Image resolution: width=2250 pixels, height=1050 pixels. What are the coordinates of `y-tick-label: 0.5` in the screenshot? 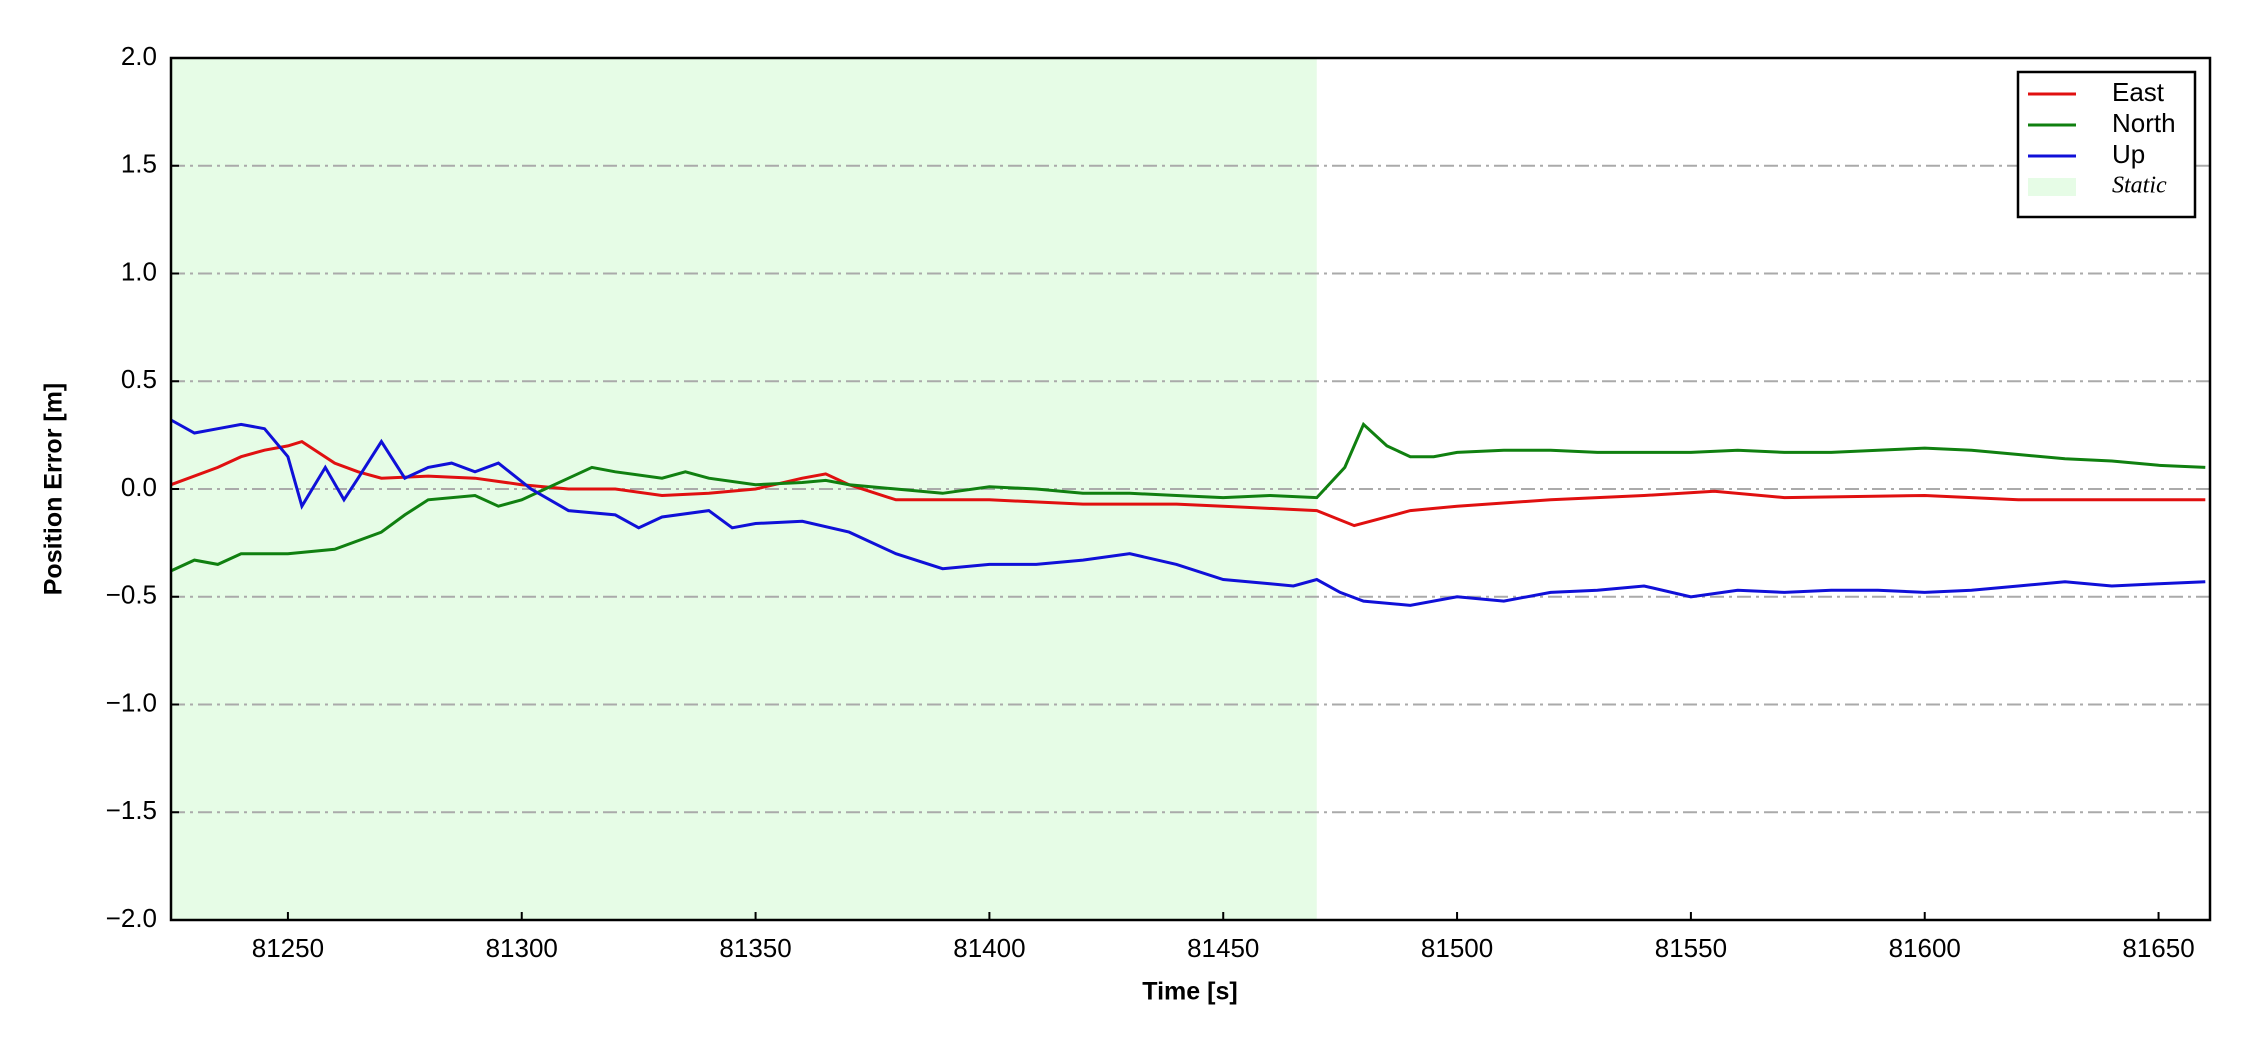 It's located at (139, 379).